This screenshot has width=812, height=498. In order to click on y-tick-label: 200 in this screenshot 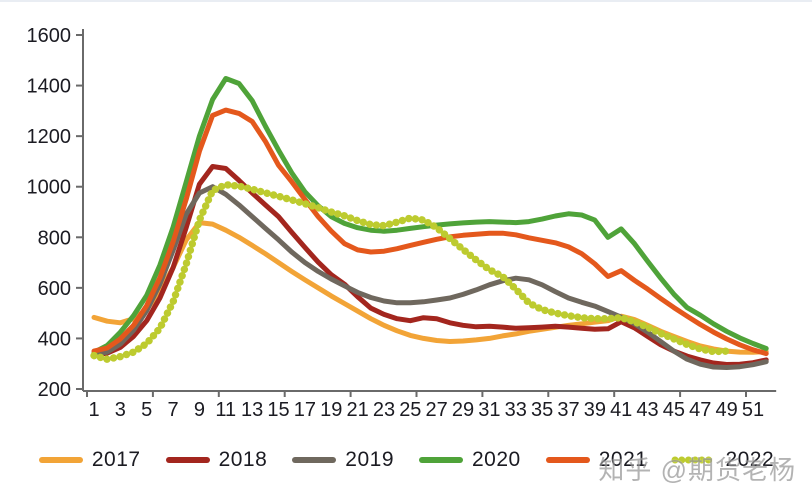, I will do `click(54, 390)`.